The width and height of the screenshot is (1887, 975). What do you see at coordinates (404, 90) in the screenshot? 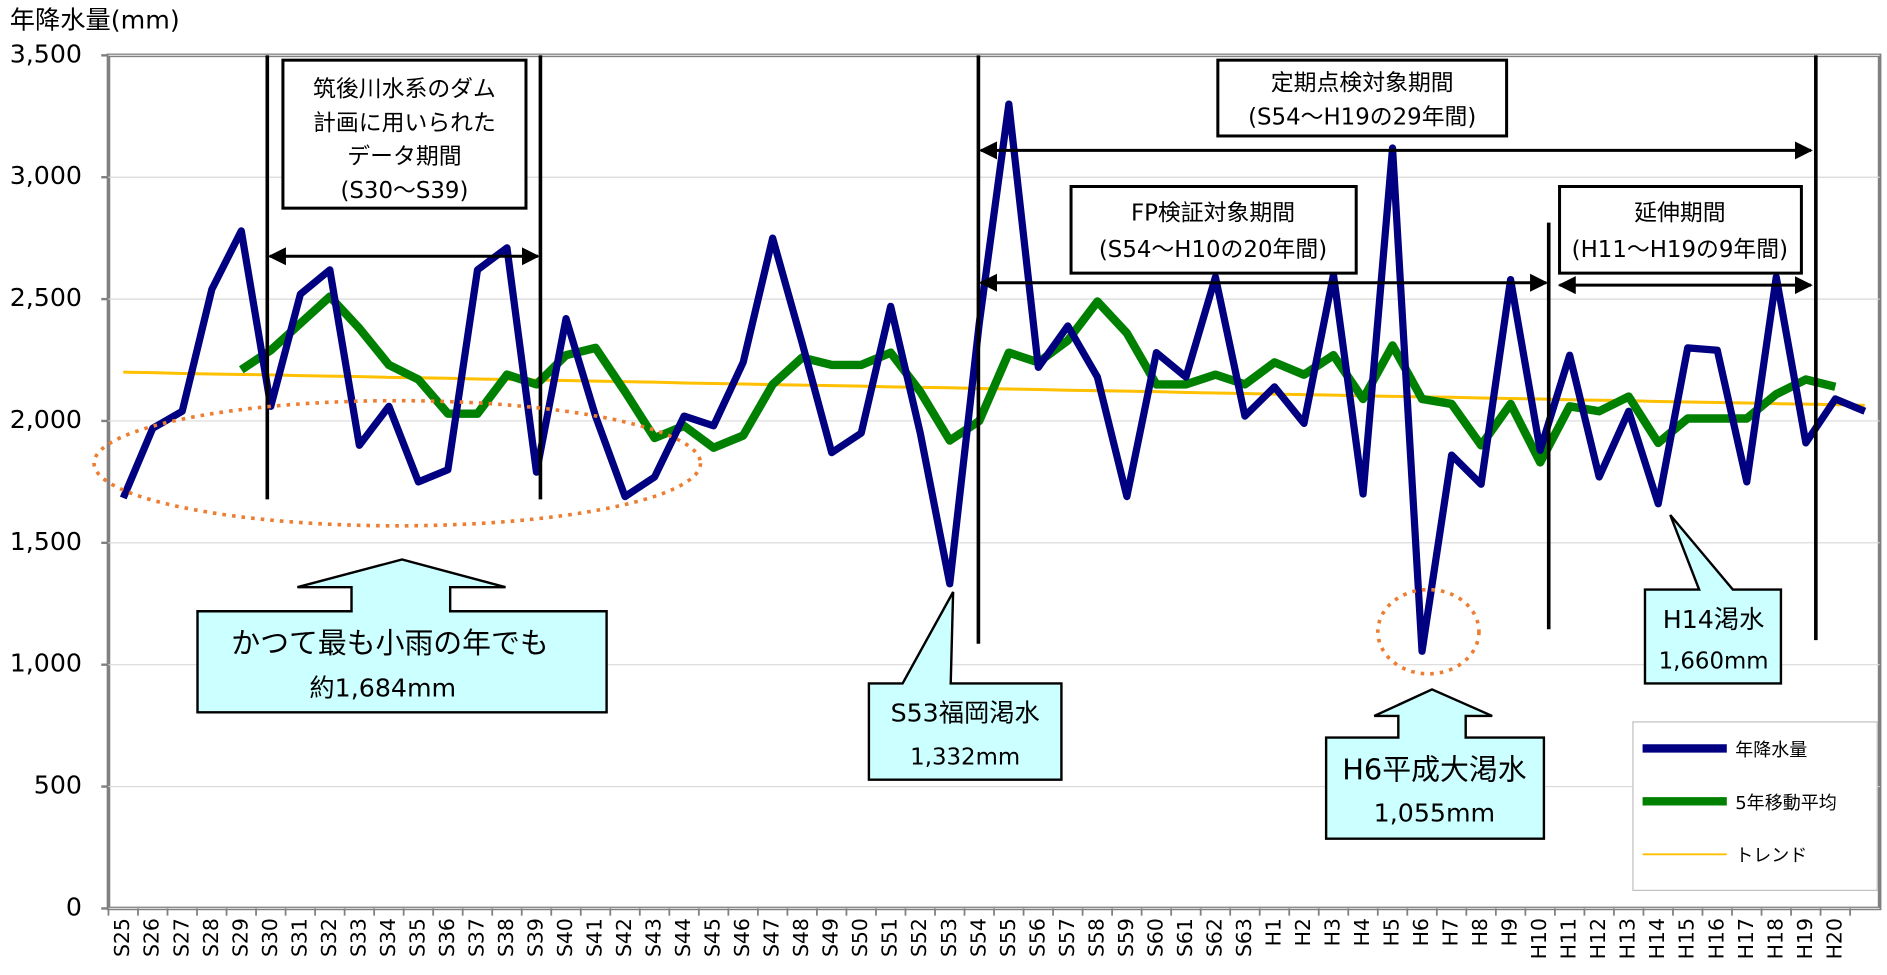
I see `annotation-text: 筑後川水系のダム` at bounding box center [404, 90].